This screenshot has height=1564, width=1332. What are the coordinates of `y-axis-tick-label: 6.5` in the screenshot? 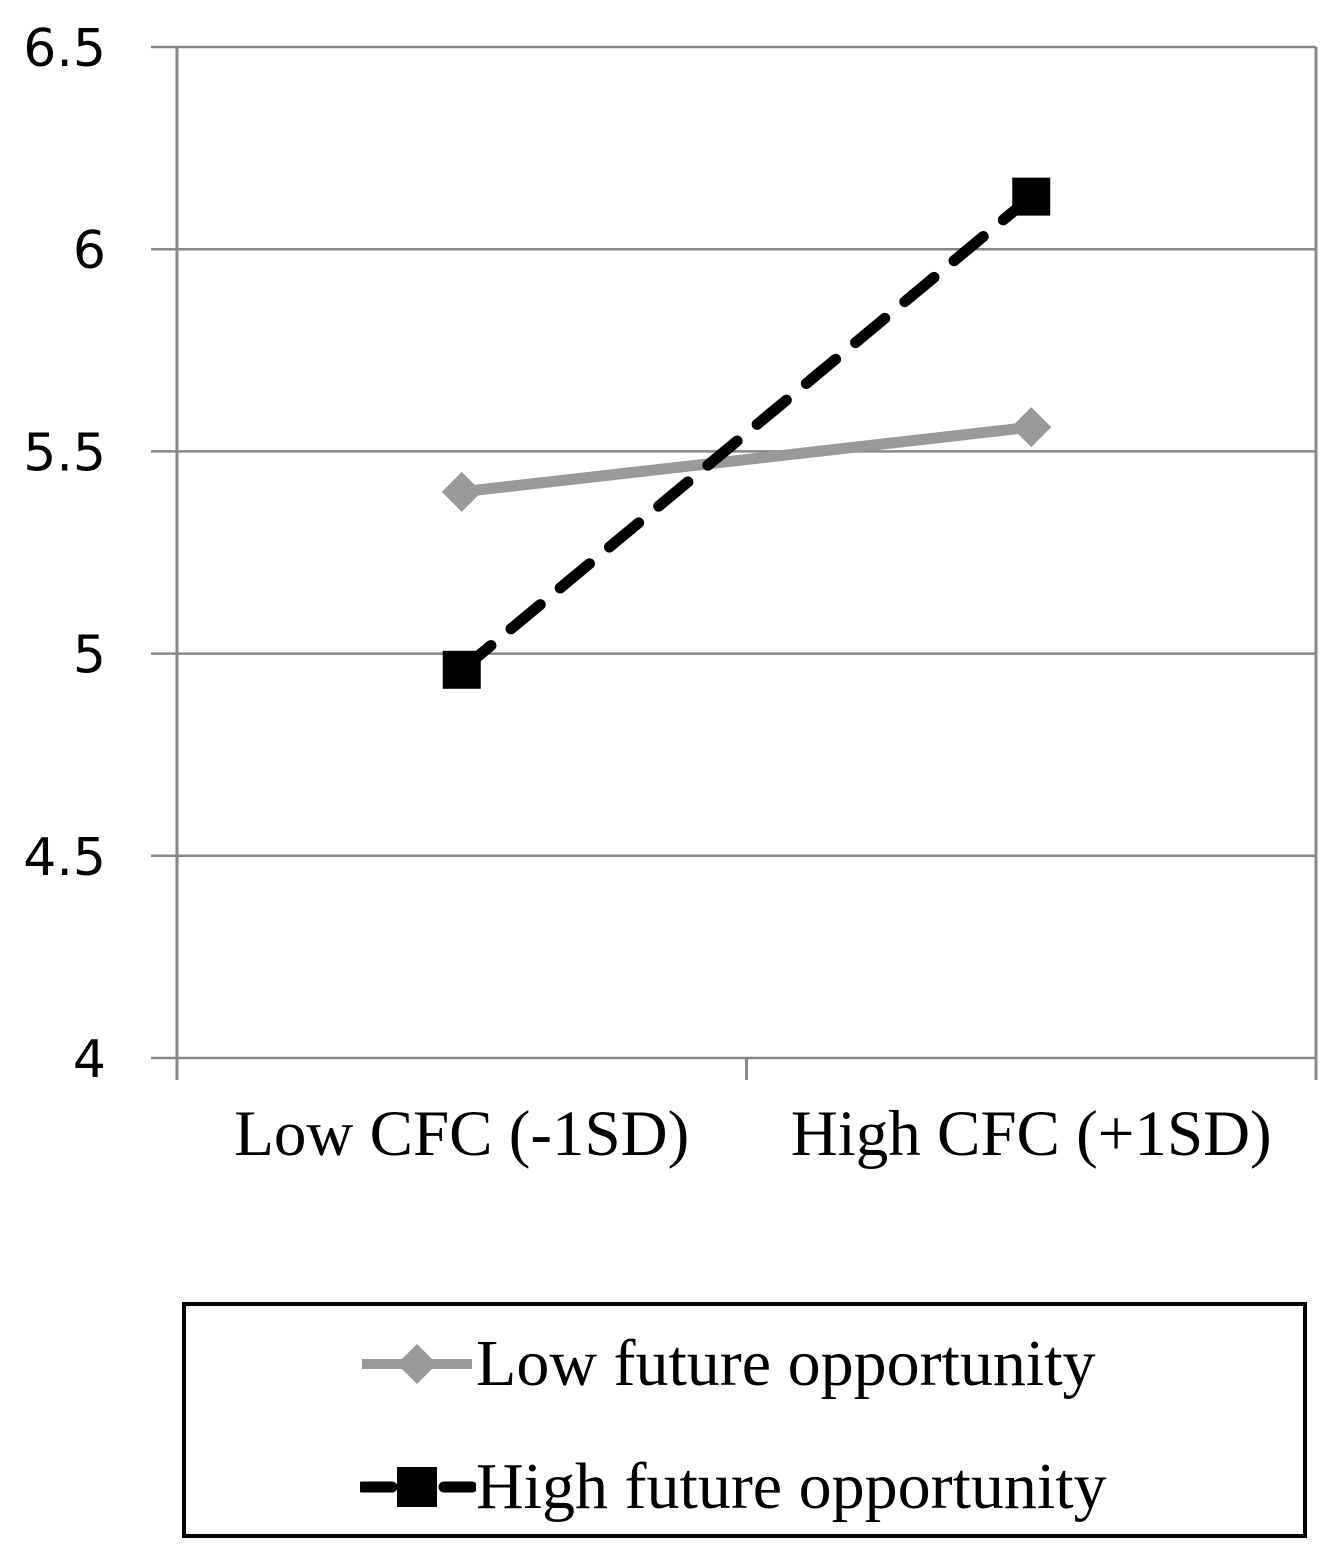 It's located at (64, 49).